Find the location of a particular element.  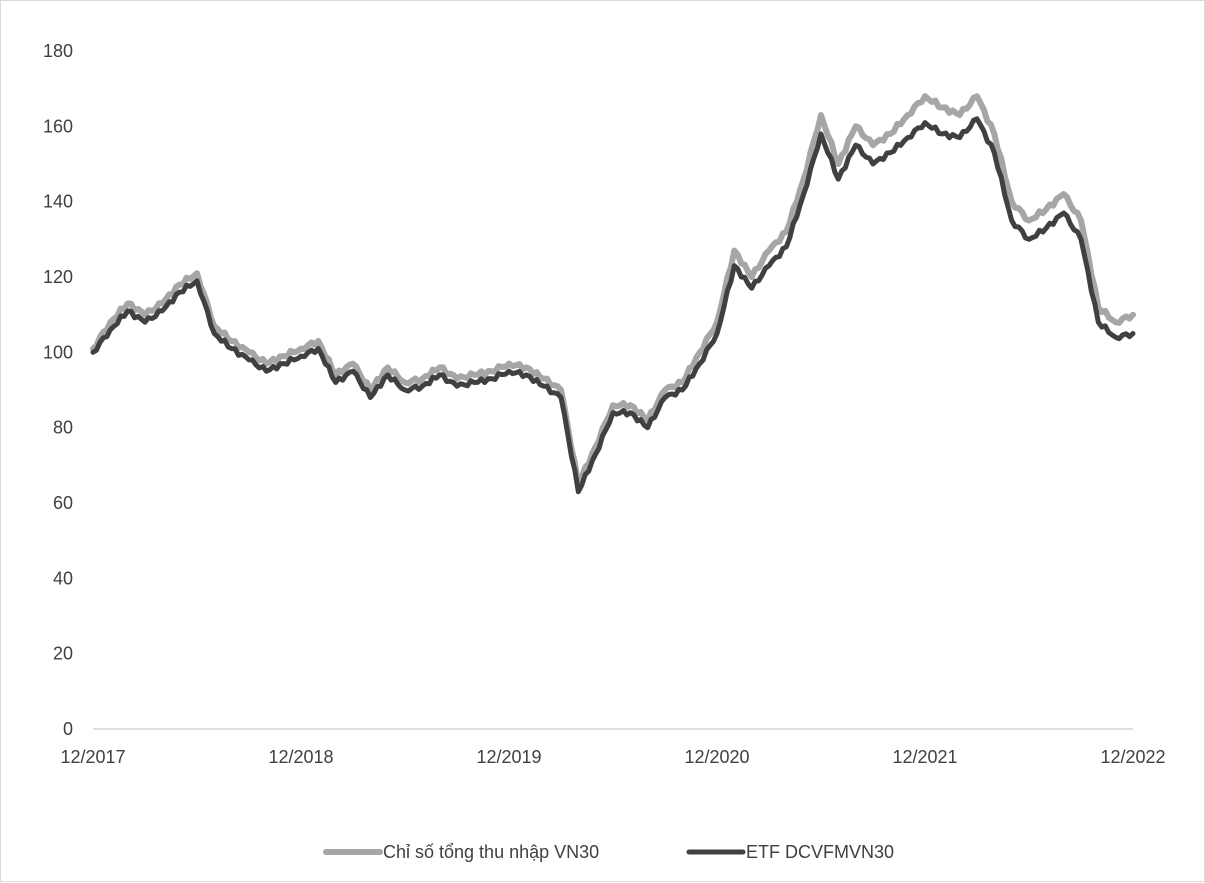

y-tick-label: 100 is located at coordinates (58, 352).